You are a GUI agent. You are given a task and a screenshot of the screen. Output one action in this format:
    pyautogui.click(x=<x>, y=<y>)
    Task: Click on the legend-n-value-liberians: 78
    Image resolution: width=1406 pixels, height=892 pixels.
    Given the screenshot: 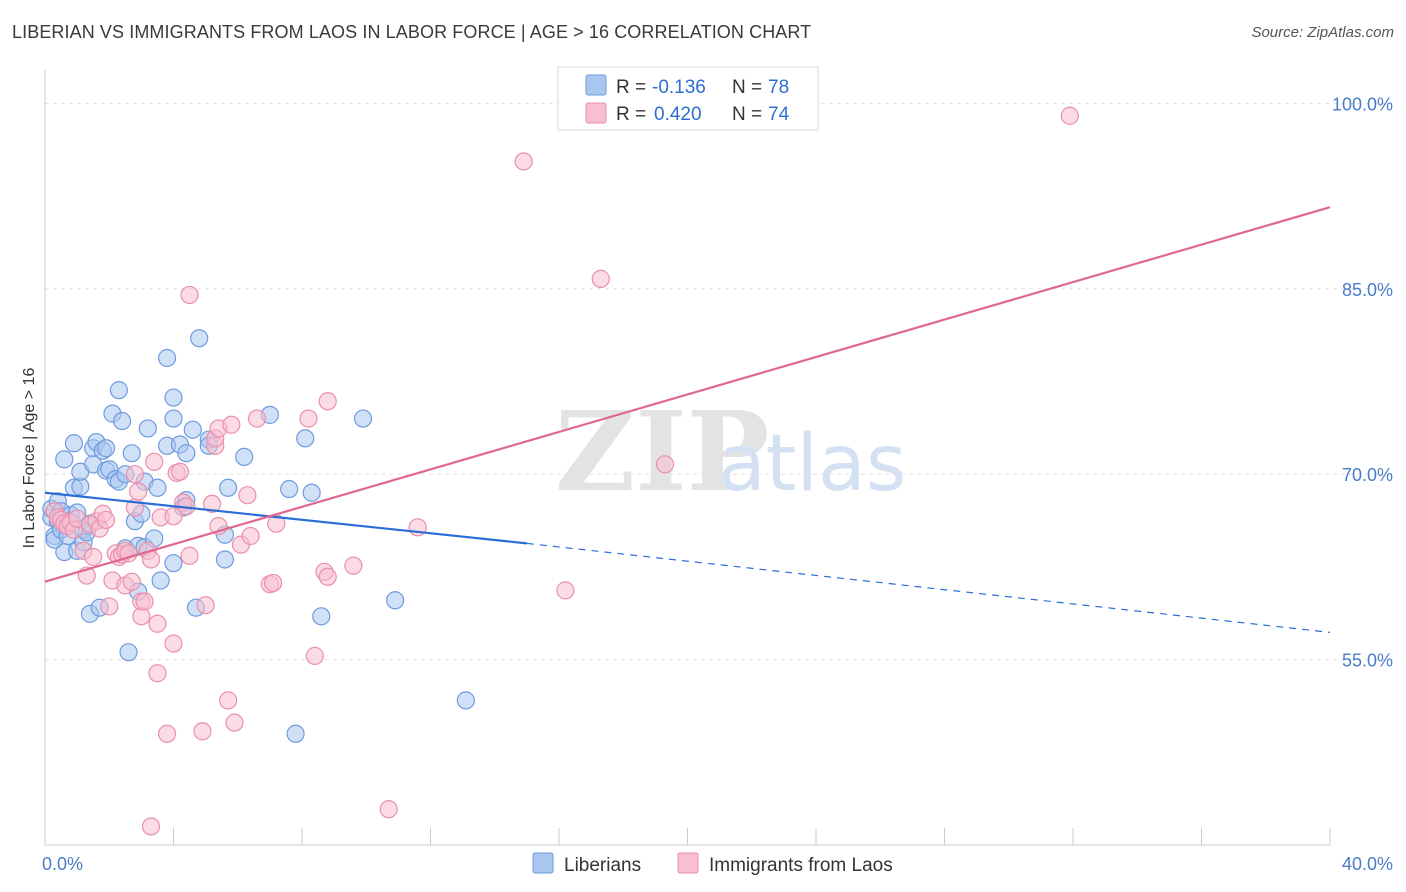 What is the action you would take?
    pyautogui.click(x=778, y=87)
    